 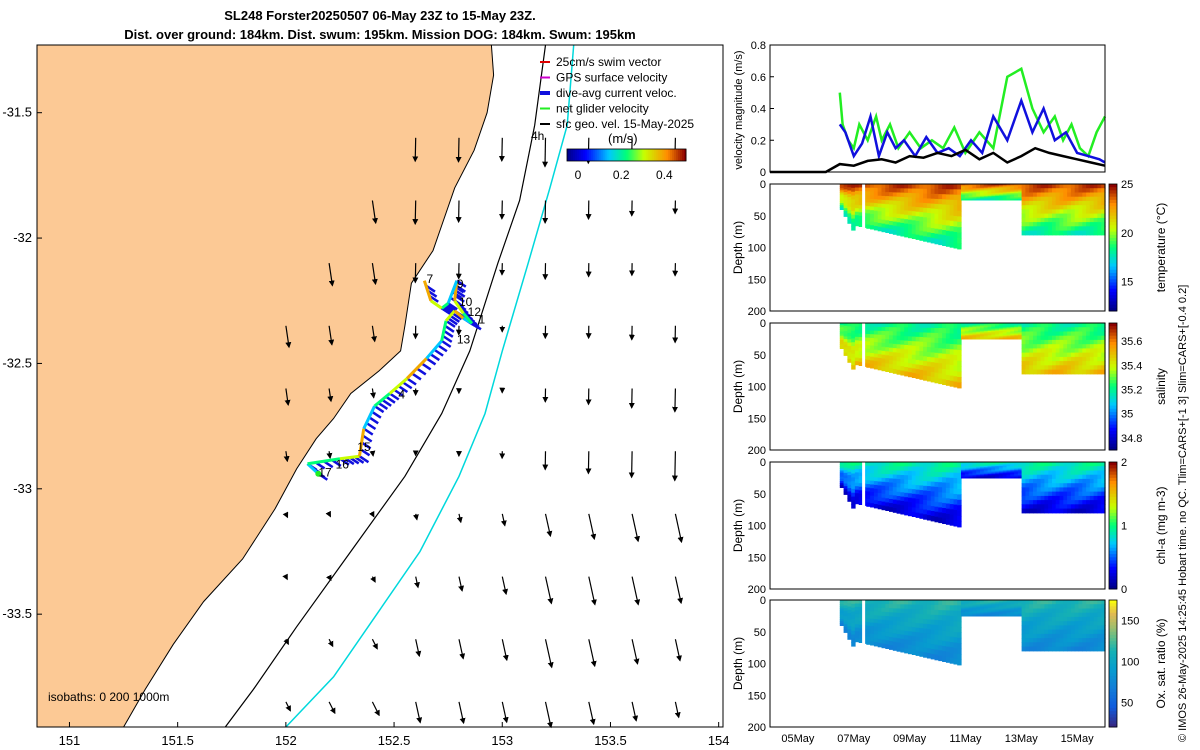 I want to click on time-tick-label: 09May, so click(x=910, y=739).